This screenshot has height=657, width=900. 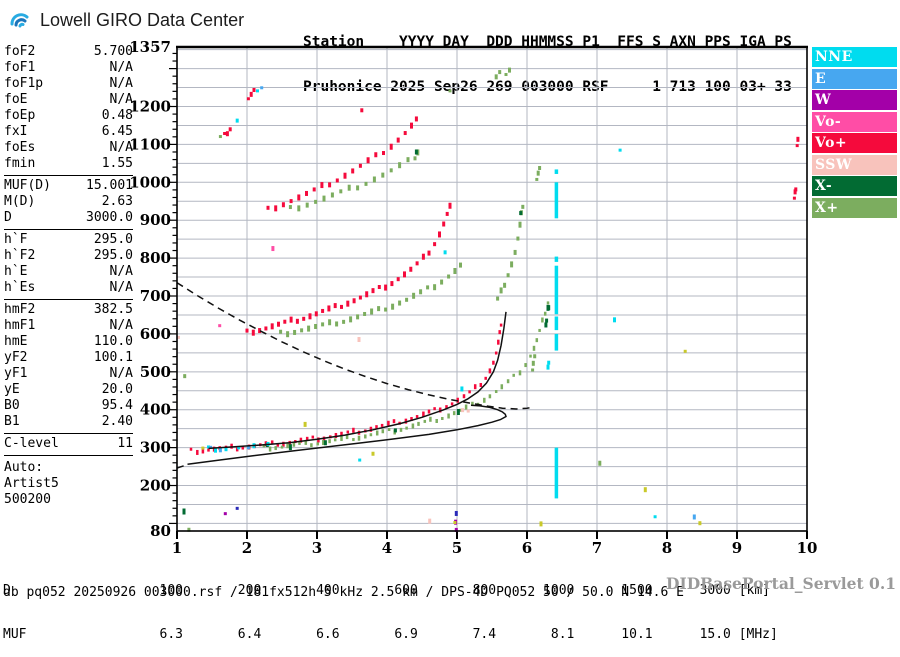 I want to click on echo-trace-x-trace-1hop, so click(x=406, y=376).